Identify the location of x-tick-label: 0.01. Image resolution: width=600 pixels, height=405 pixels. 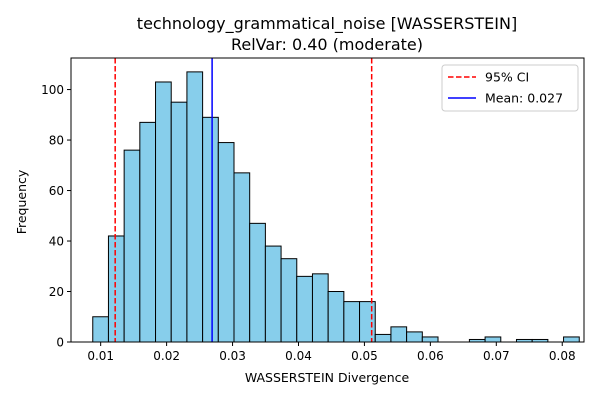
(100, 356).